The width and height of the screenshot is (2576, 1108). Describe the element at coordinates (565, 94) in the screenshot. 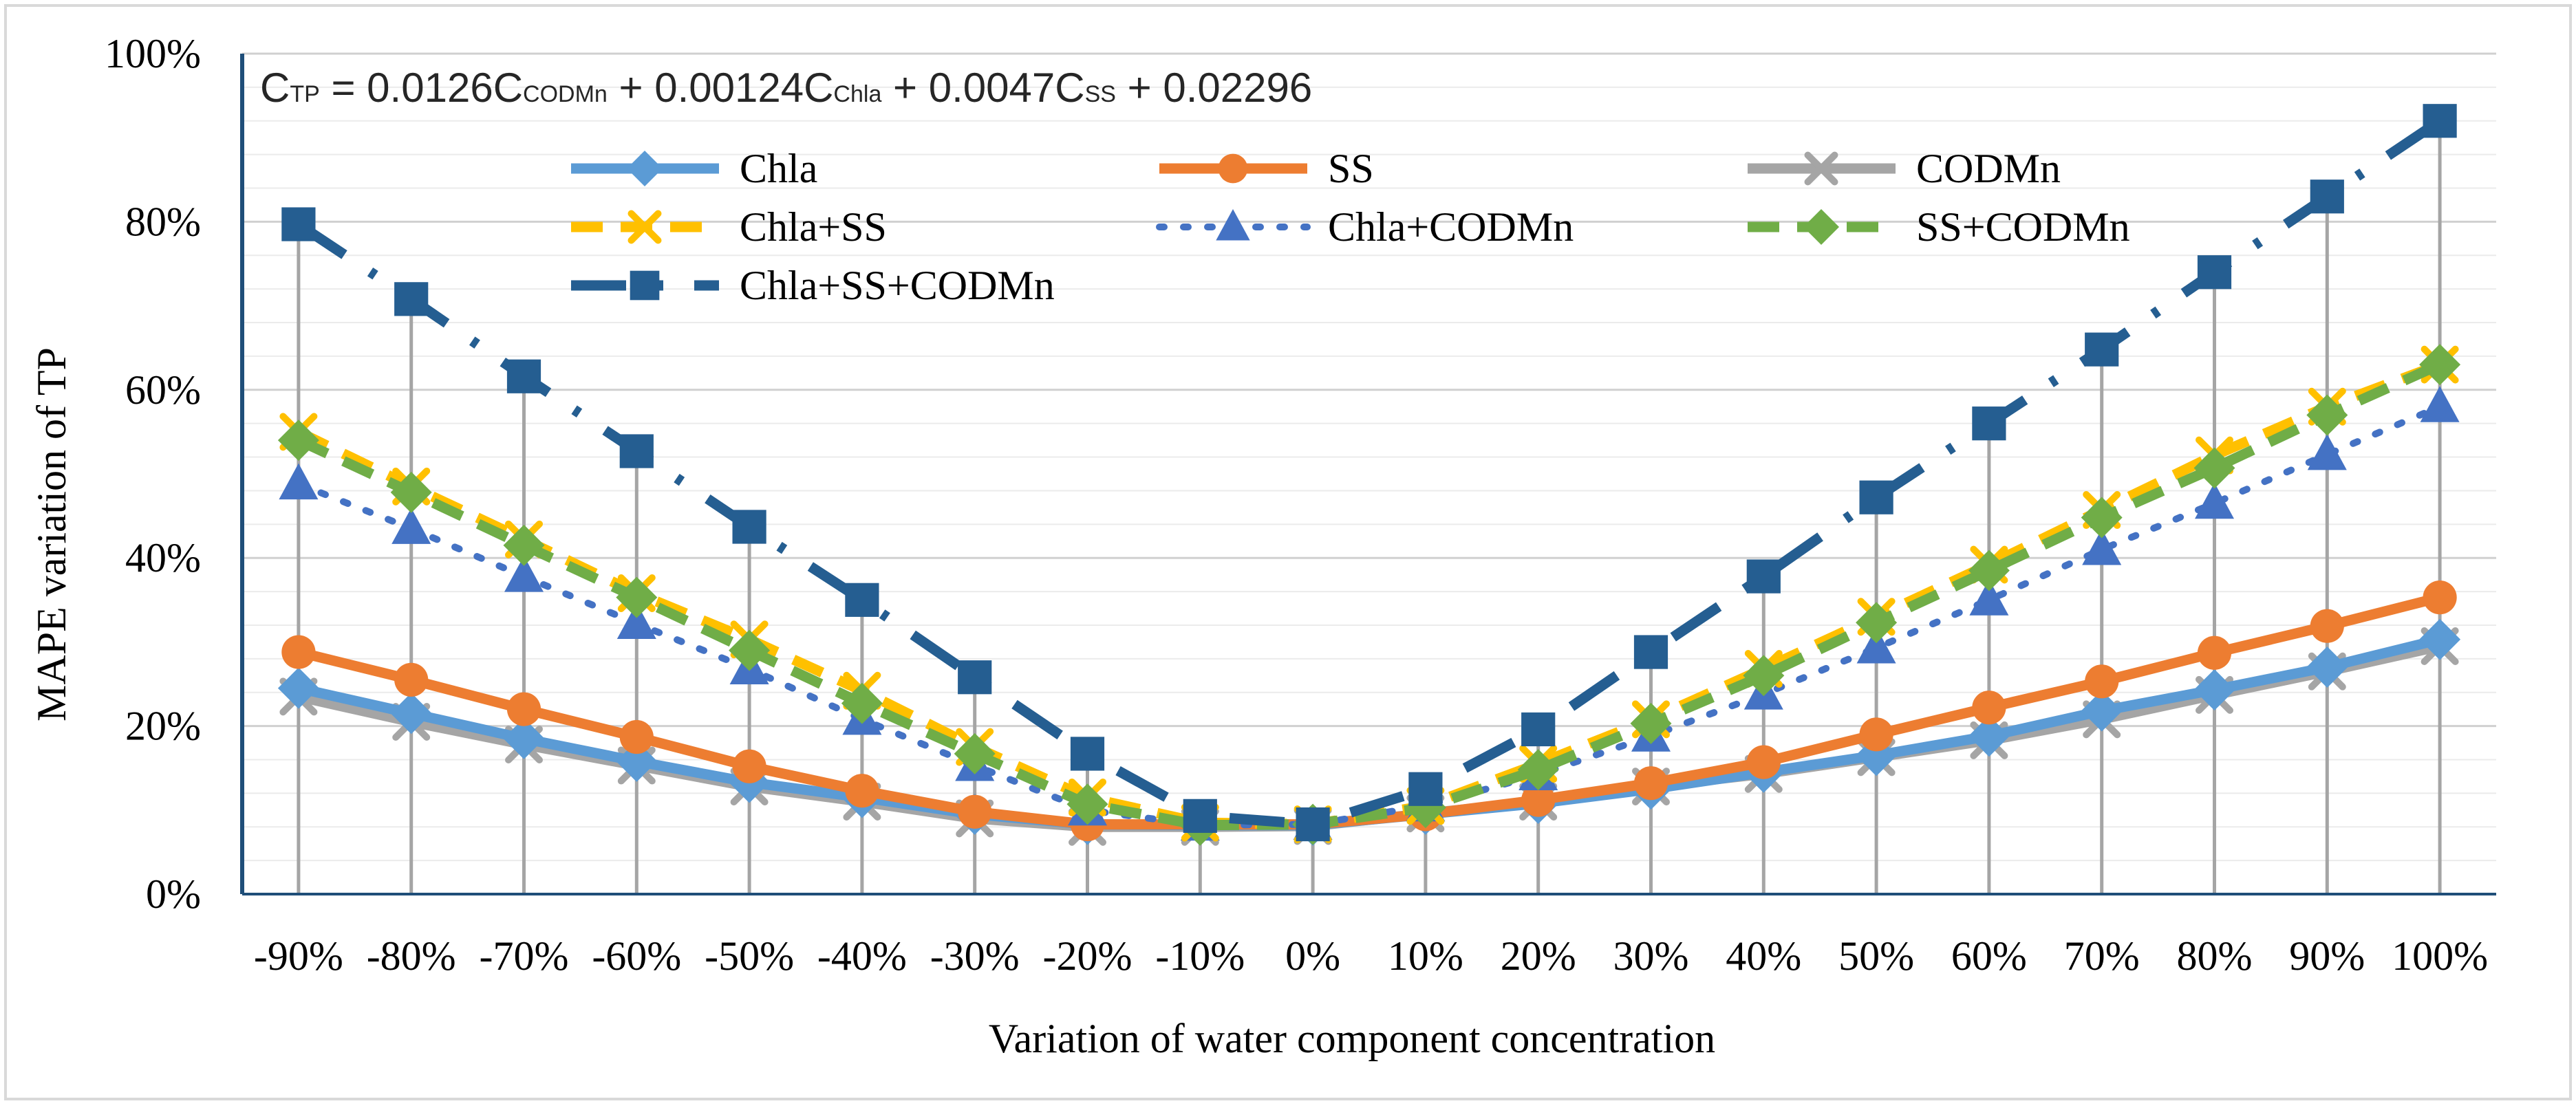

I see `equation-sub-codmn: CODMn` at that location.